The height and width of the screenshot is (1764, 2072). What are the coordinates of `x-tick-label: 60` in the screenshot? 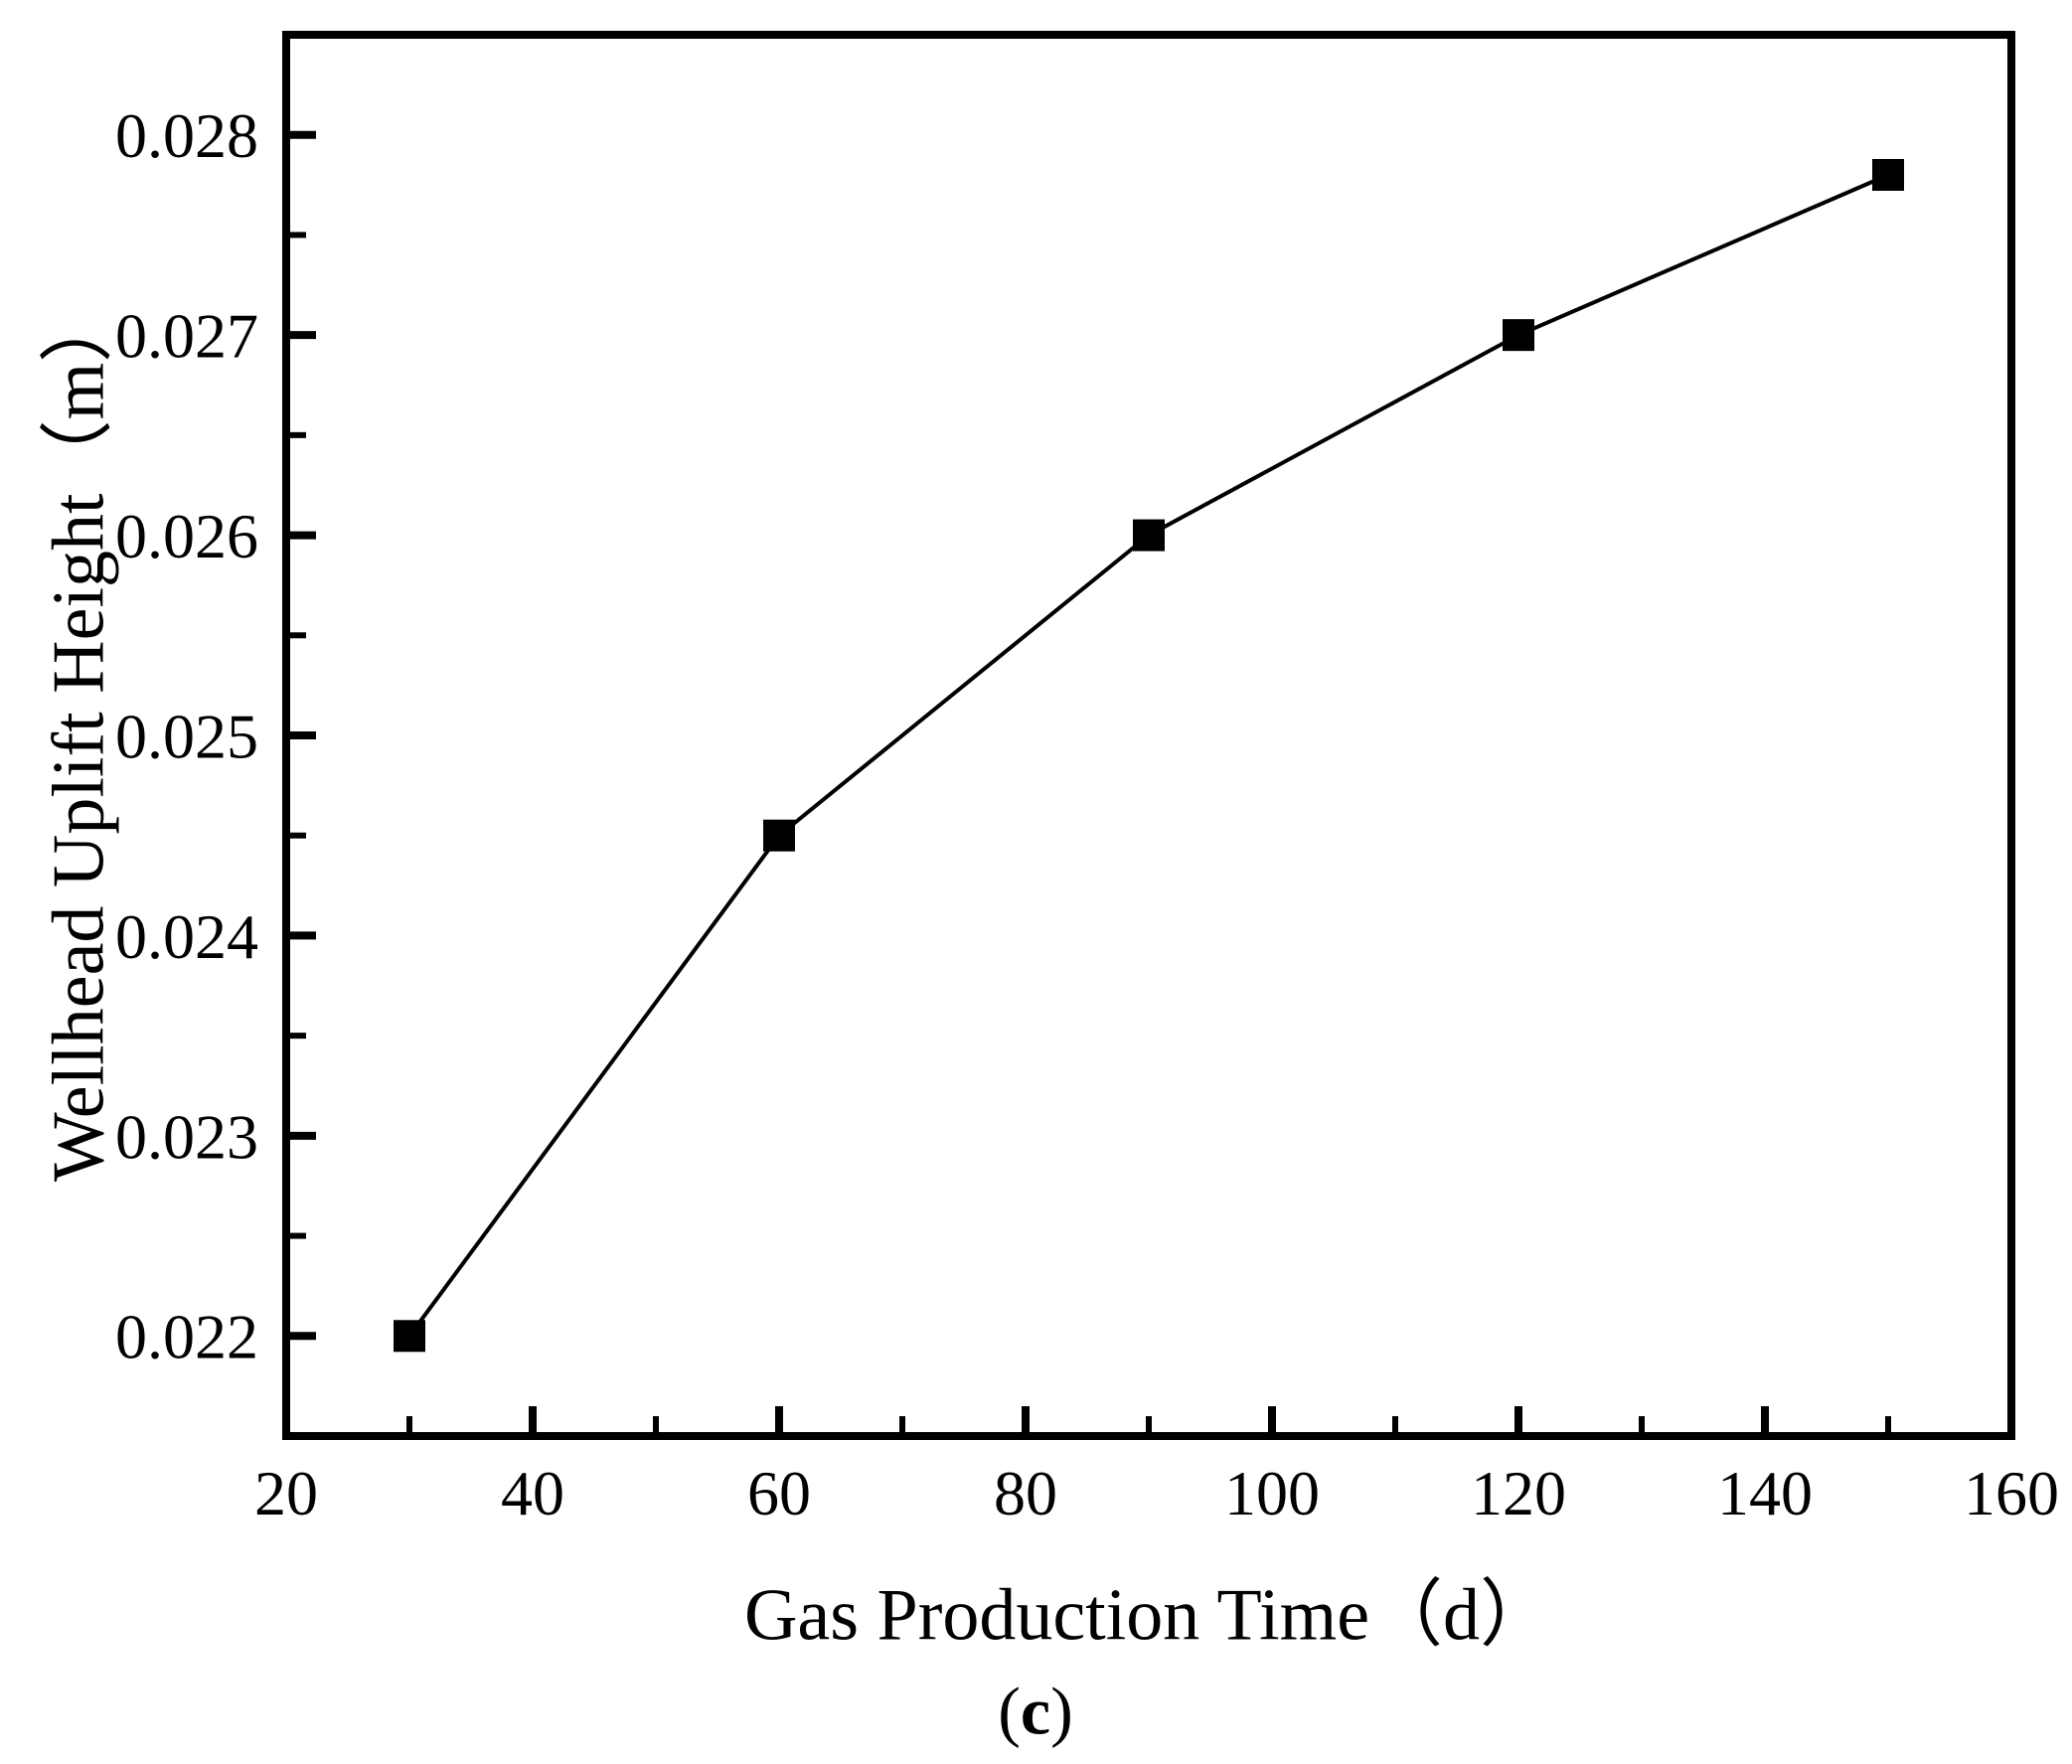 It's located at (779, 1493).